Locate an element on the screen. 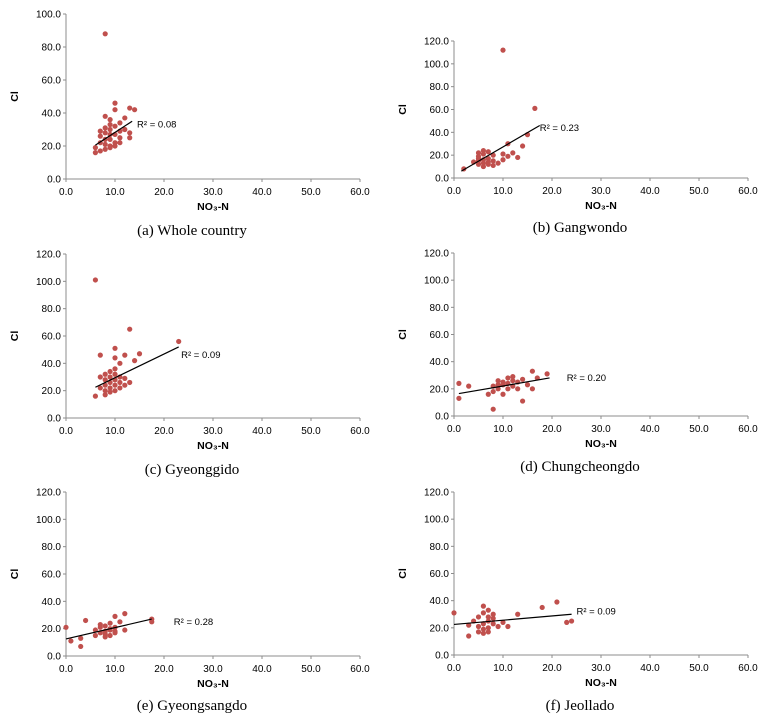 The image size is (768, 720). y-tick-label: 120.0 is located at coordinates (436, 493).